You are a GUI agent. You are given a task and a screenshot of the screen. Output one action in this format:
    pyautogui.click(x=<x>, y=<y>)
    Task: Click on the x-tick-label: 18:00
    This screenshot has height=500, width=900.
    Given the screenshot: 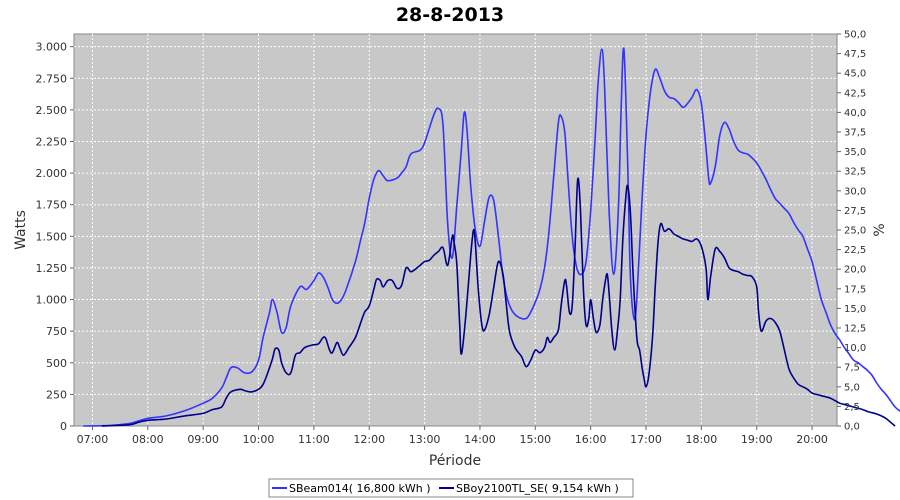 What is the action you would take?
    pyautogui.click(x=702, y=439)
    